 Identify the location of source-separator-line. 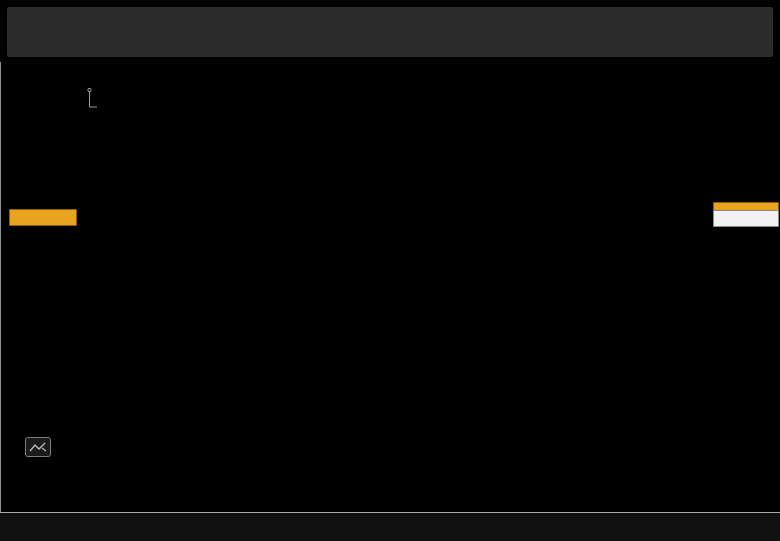
(390, 512).